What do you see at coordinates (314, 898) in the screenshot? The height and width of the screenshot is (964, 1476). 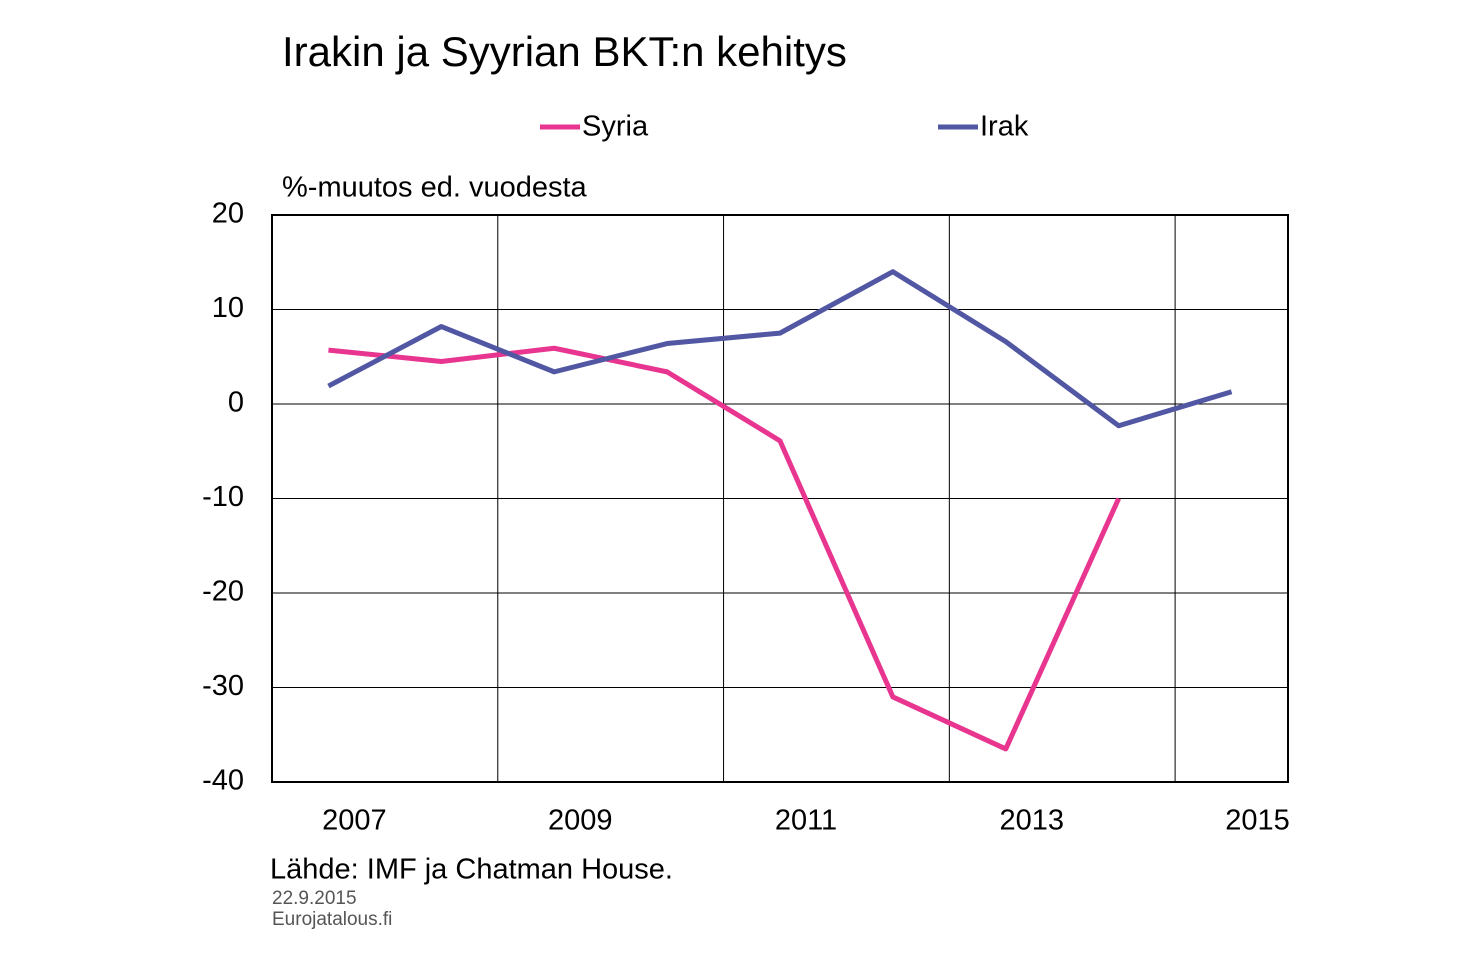 I see `date: 22.9.2015` at bounding box center [314, 898].